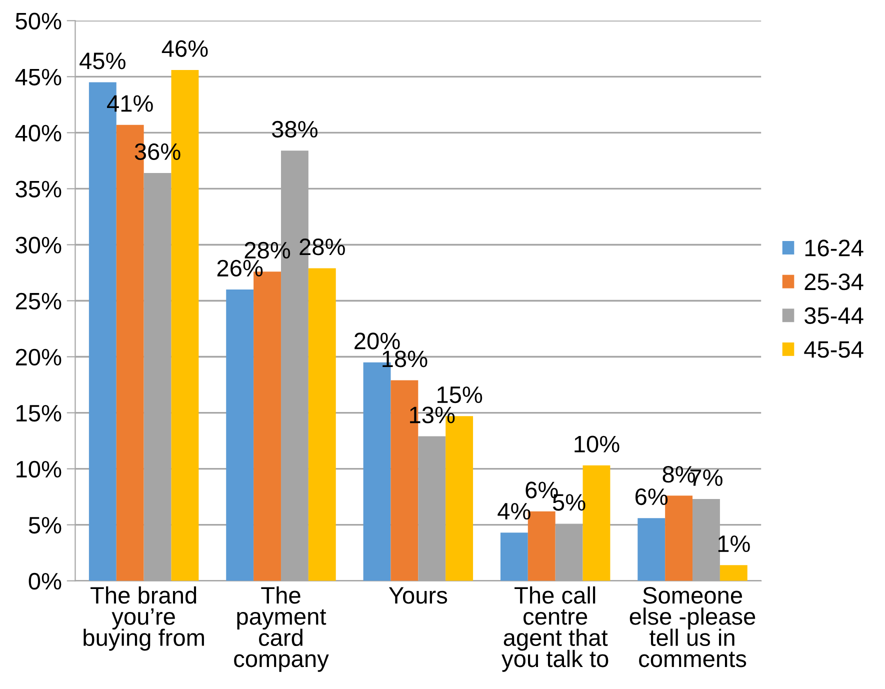  I want to click on data-label: 4%, so click(514, 511).